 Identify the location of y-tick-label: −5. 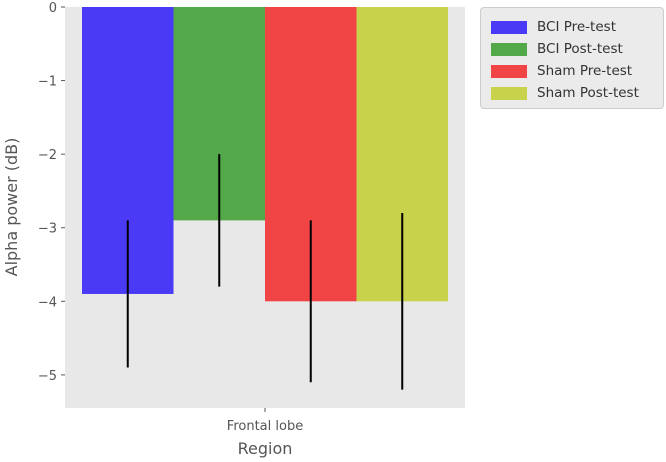
(47, 376).